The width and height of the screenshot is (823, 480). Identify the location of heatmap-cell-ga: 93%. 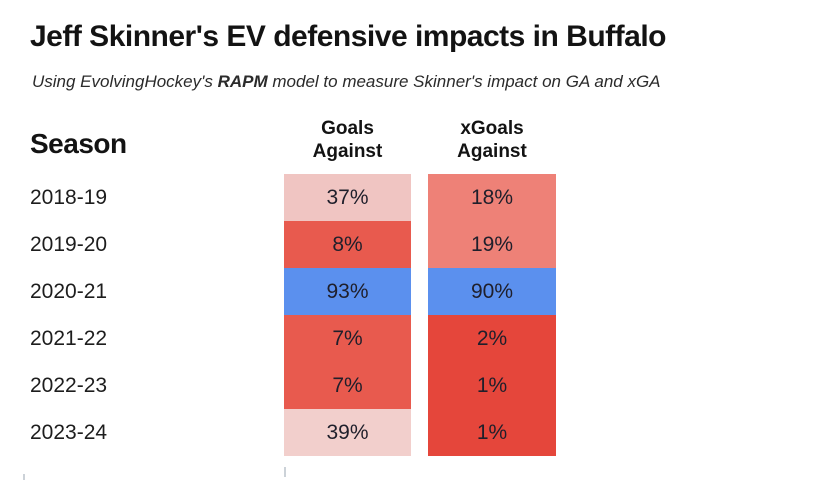
(347, 291).